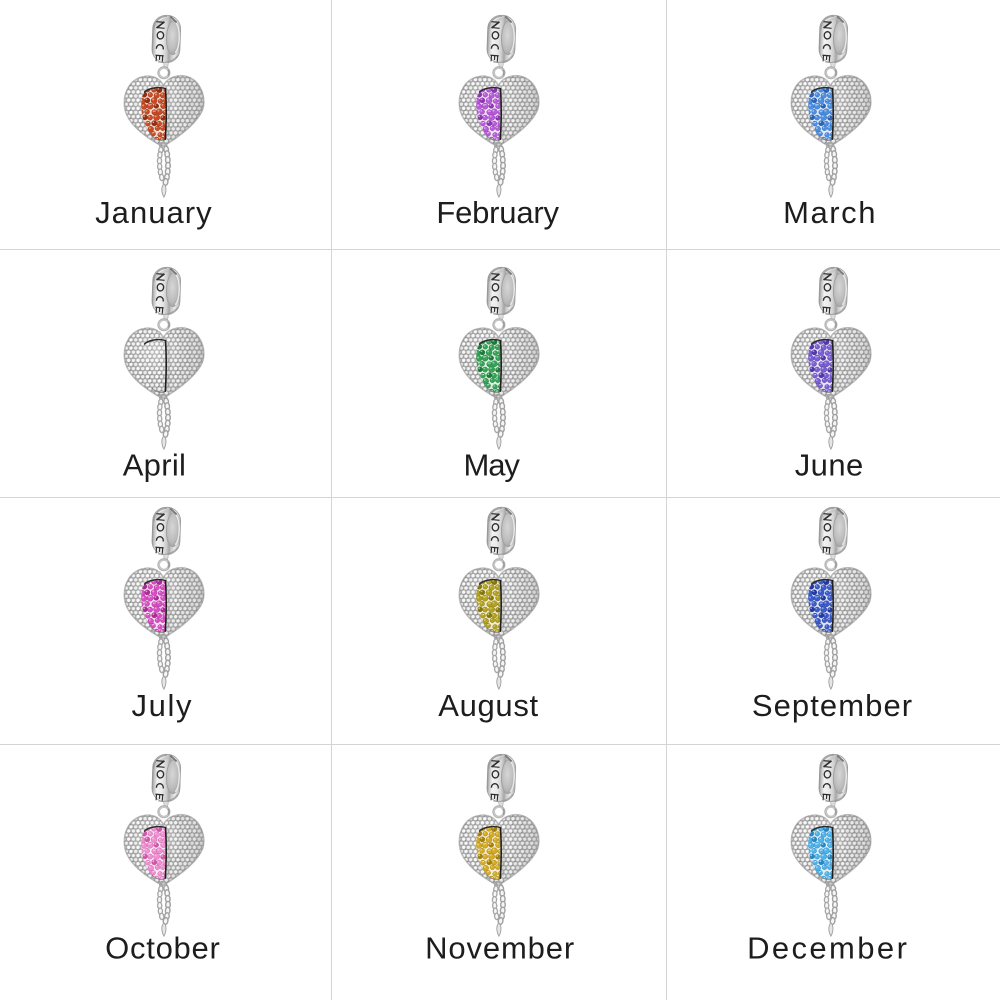 The image size is (1000, 1000). What do you see at coordinates (497, 212) in the screenshot?
I see `svg-text: February` at bounding box center [497, 212].